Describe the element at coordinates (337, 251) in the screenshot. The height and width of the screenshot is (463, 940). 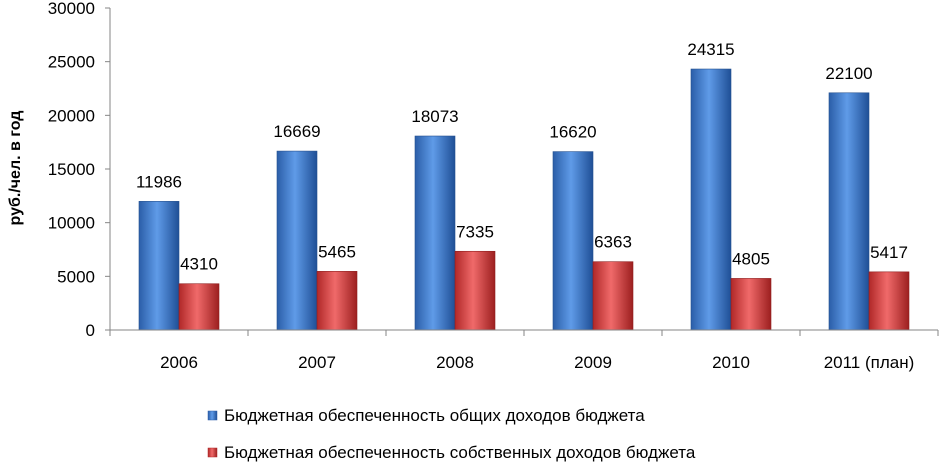
I see `data-label-series-2: 5465` at that location.